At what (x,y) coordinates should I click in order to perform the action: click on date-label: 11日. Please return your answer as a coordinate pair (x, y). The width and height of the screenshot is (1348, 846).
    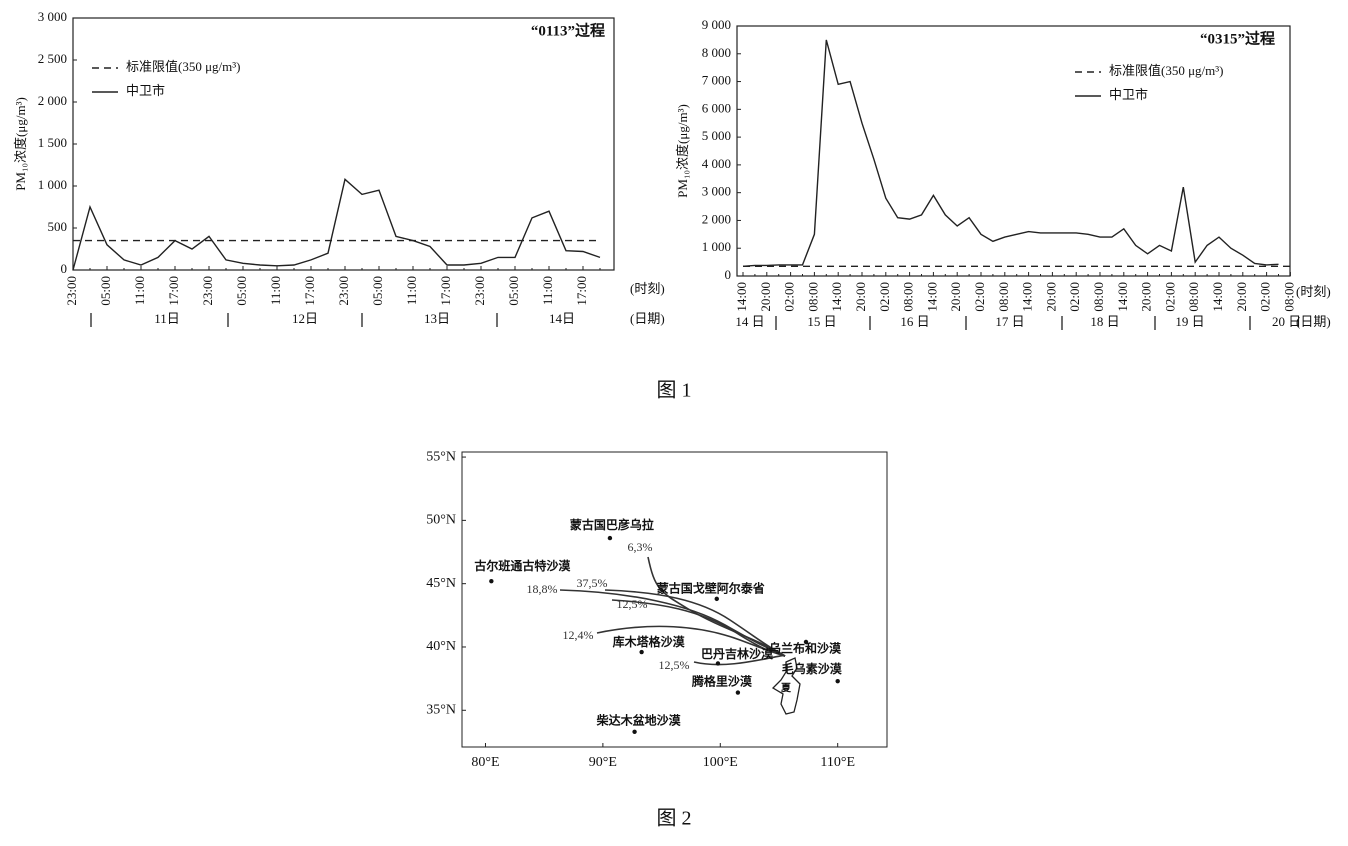
    Looking at the image, I should click on (167, 318).